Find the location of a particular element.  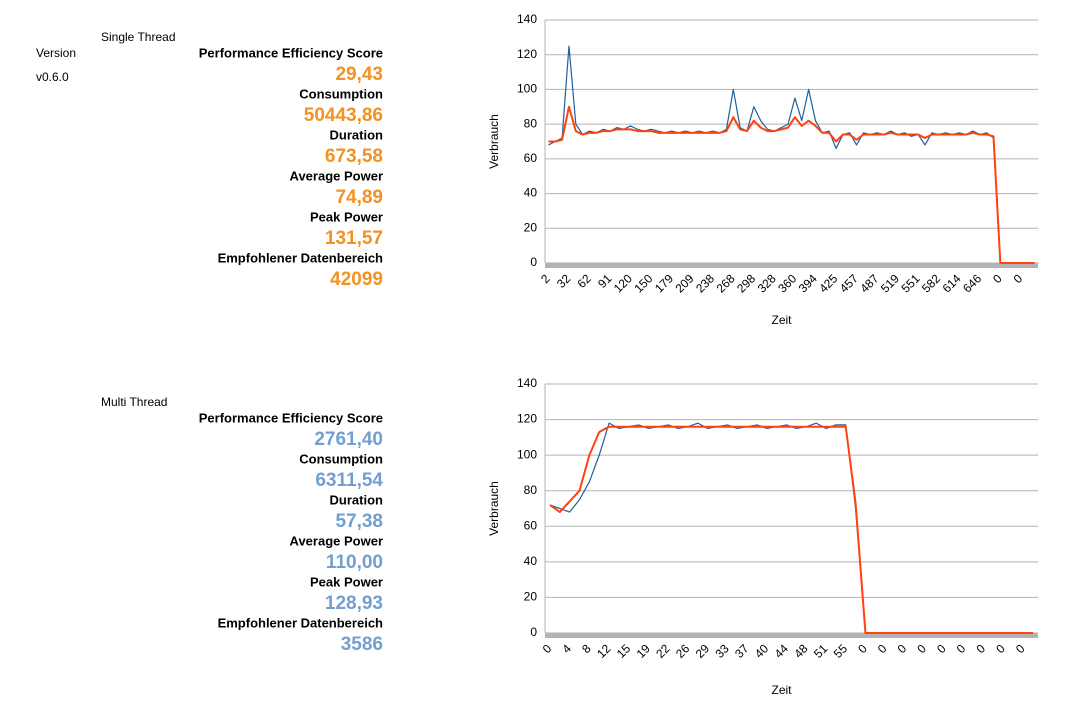

metric-value: 57,38 is located at coordinates (359, 521).